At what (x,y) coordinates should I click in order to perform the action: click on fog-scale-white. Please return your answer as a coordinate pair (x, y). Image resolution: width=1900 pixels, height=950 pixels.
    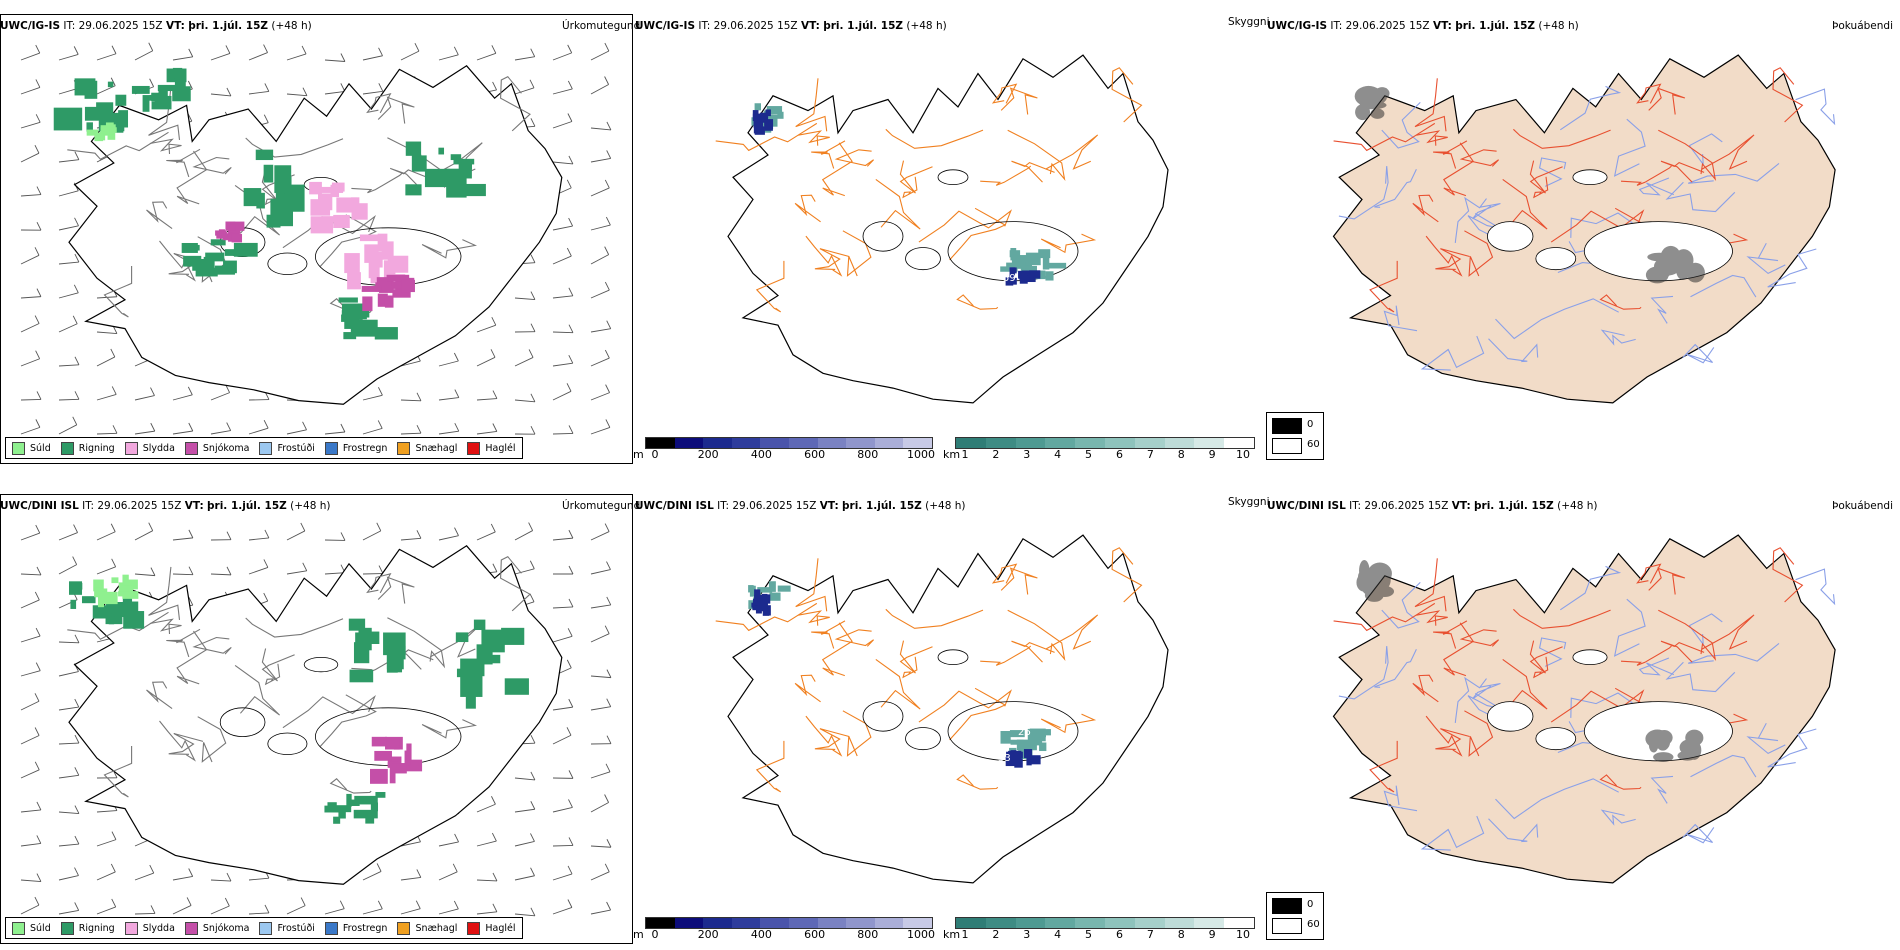
    Looking at the image, I should click on (1287, 926).